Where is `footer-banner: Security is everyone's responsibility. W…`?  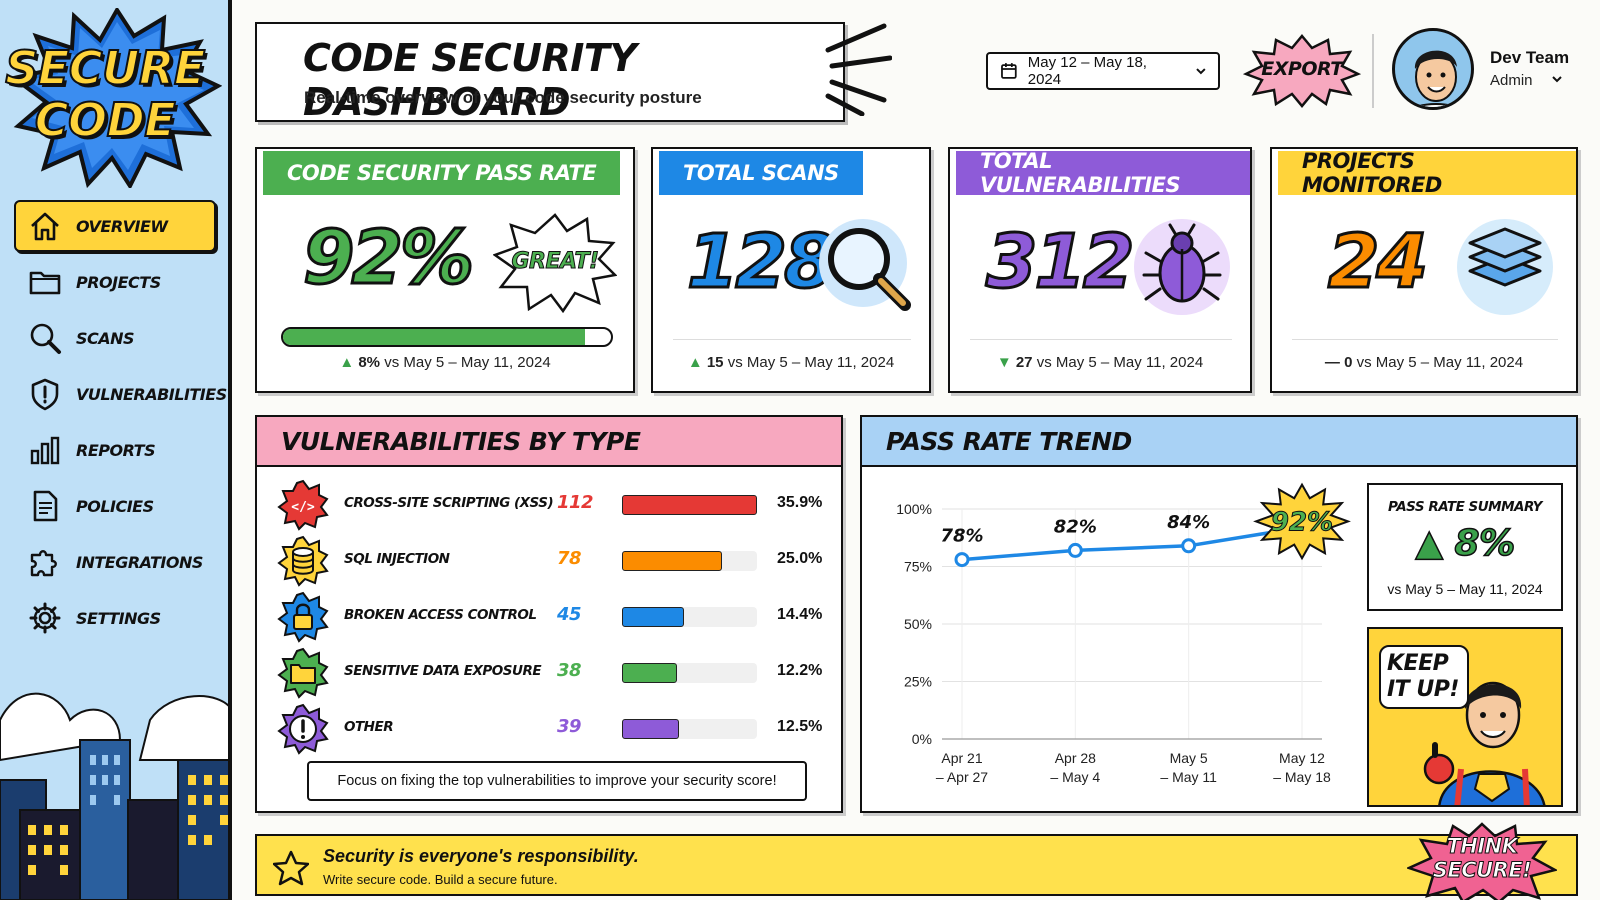 footer-banner: Security is everyone's responsibility. W… is located at coordinates (916, 861).